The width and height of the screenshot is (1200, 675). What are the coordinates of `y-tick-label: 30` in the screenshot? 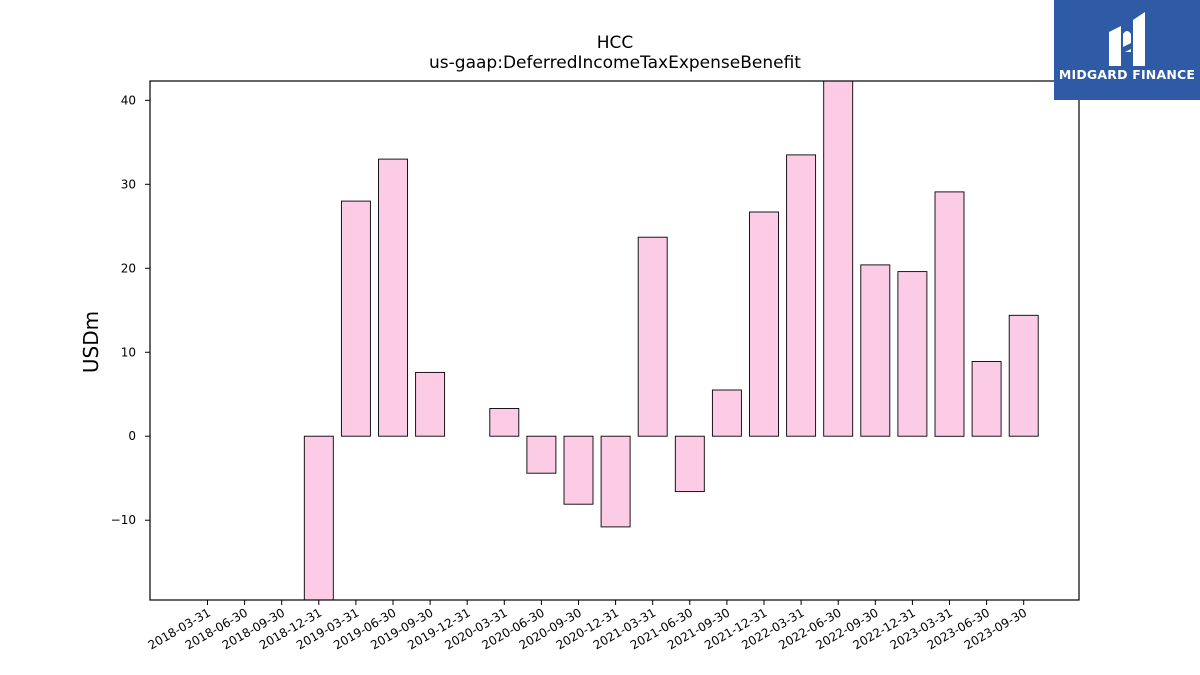 It's located at (128, 184).